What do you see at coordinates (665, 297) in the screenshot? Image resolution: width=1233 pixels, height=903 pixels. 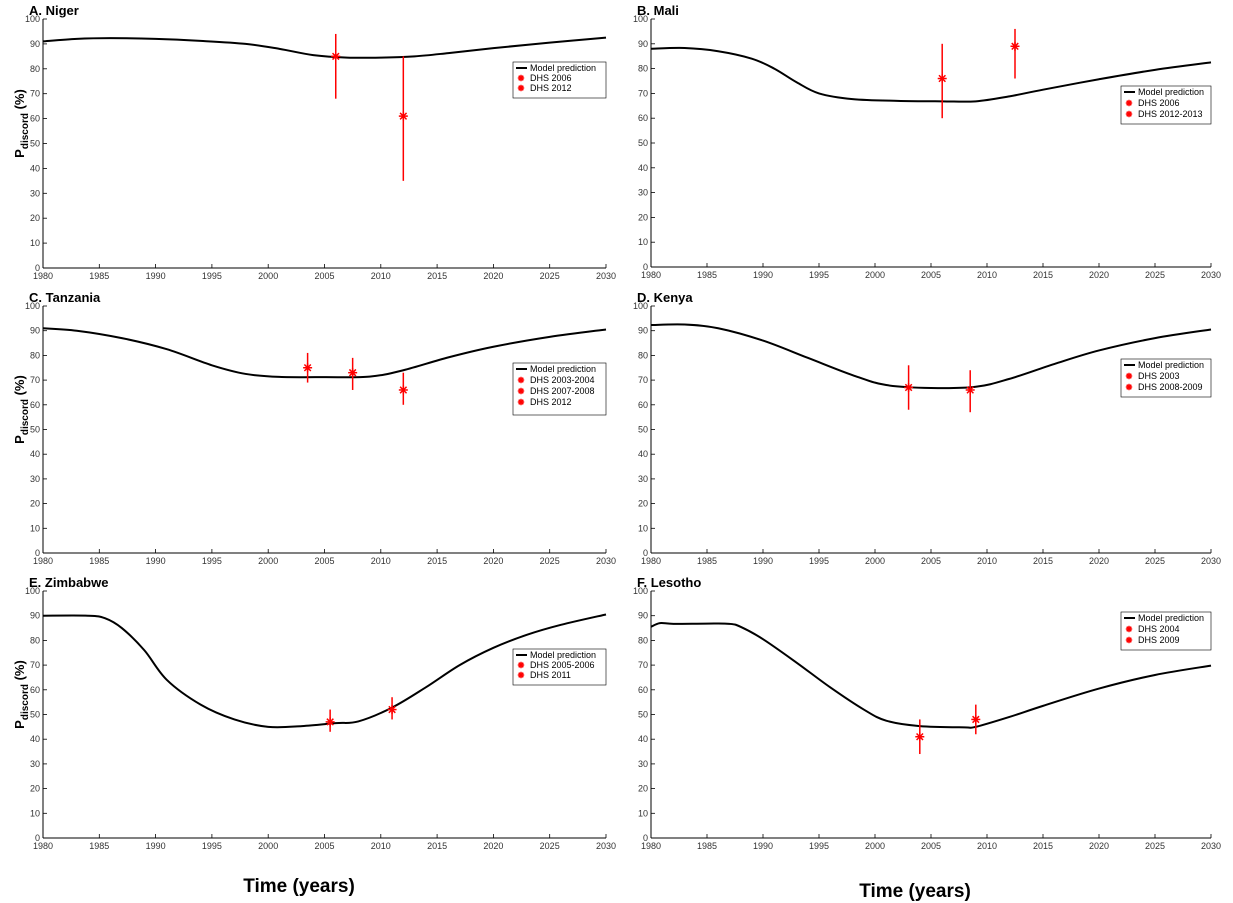 I see `panel-title: D. Kenya` at bounding box center [665, 297].